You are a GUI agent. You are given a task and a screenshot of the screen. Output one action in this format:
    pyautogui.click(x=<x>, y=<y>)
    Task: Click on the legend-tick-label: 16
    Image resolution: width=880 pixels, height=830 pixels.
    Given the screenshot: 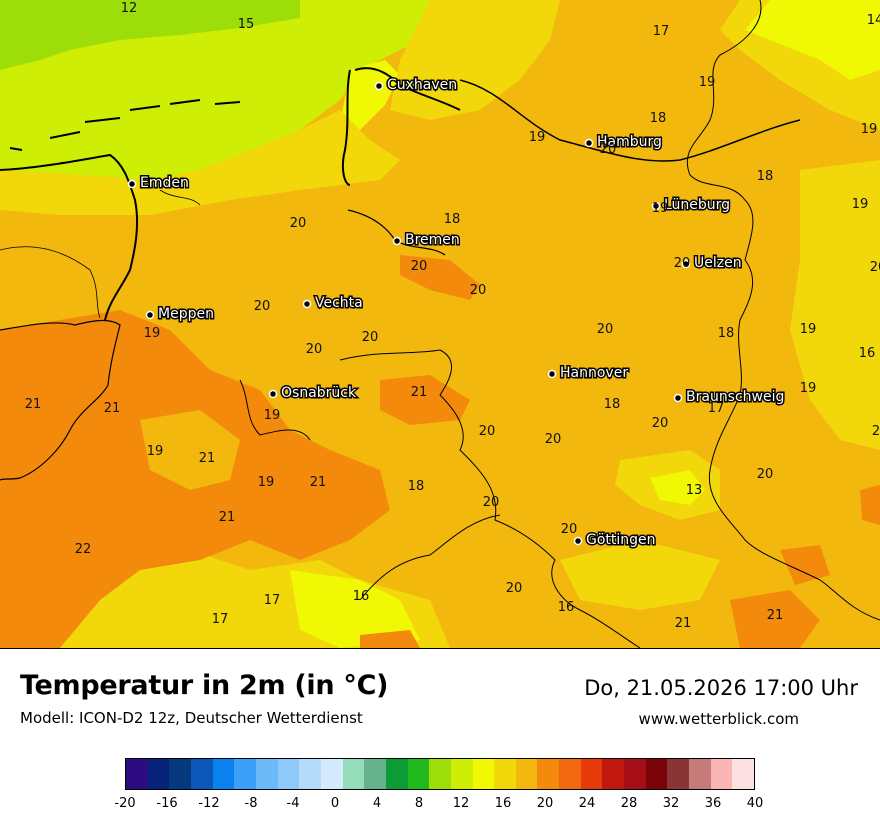 What is the action you would take?
    pyautogui.click(x=503, y=803)
    